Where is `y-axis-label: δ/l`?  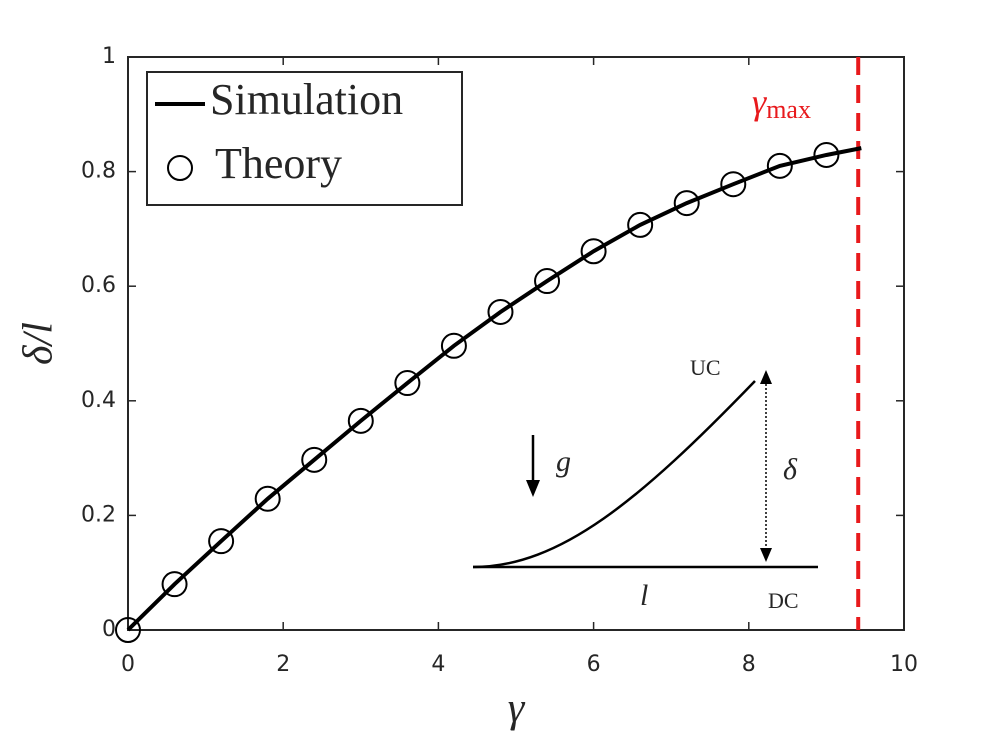
y-axis-label: δ/l is located at coordinates (39, 343).